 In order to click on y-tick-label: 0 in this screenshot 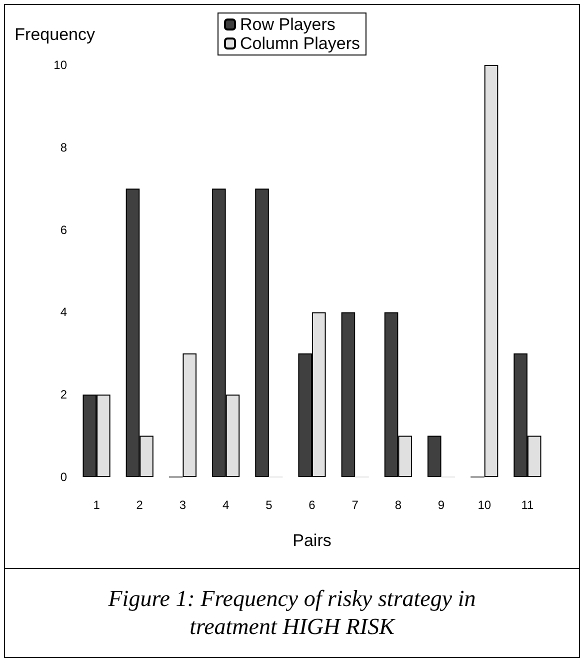, I will do `click(64, 477)`.